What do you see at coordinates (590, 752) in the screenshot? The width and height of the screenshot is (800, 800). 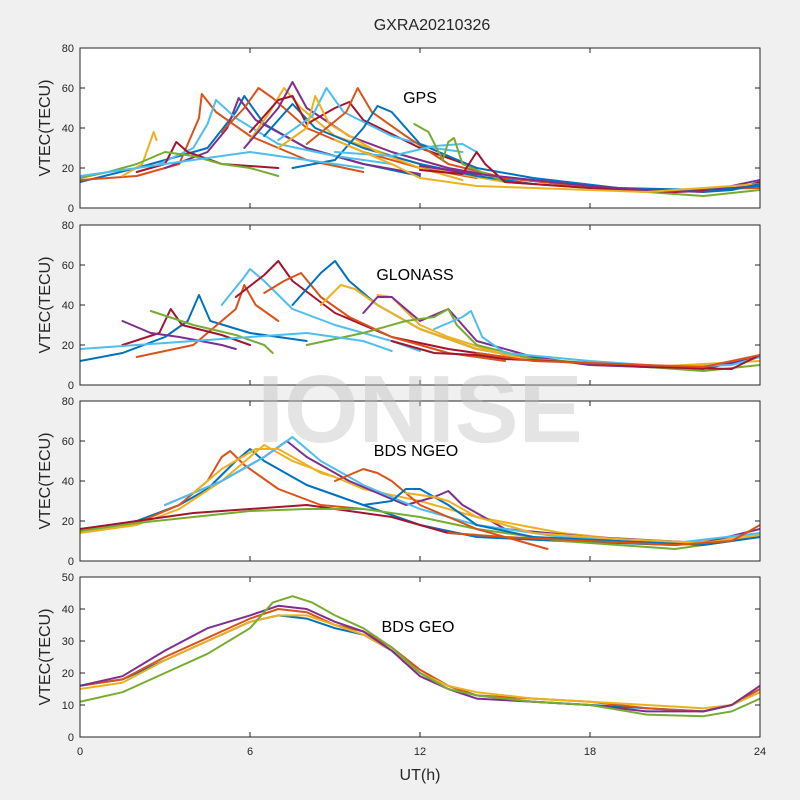 I see `x-tick-label: 18` at bounding box center [590, 752].